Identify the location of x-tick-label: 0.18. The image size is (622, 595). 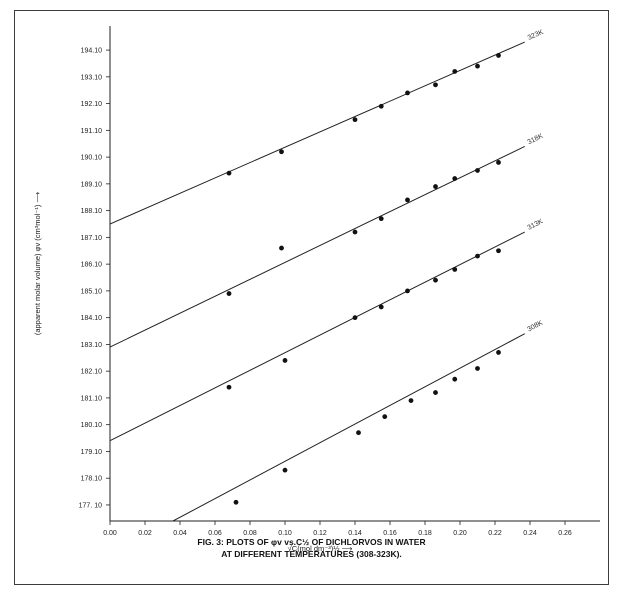
(425, 533).